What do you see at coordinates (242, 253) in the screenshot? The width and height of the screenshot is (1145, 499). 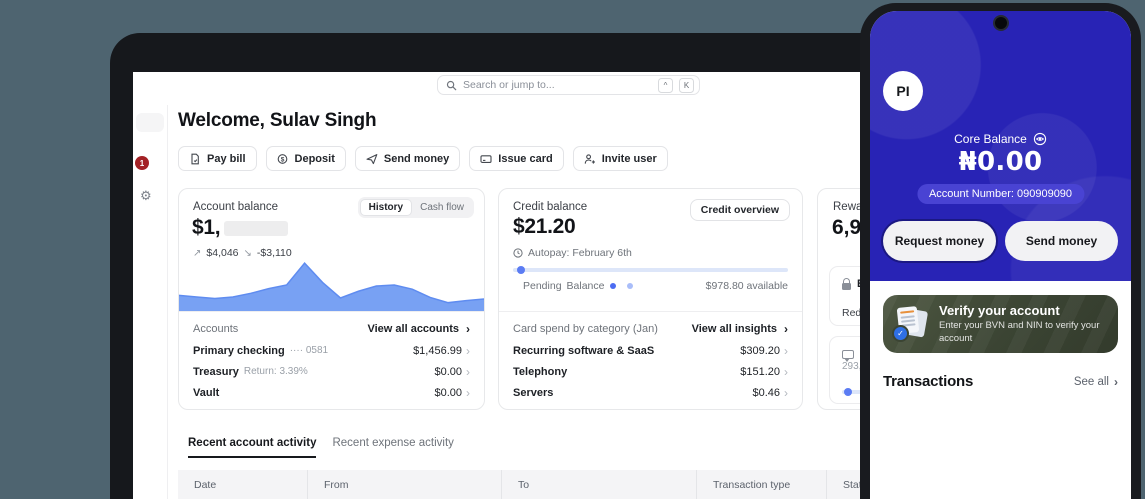 I see `balance-deltas: ↗ $4,046 ↘ -$3,110` at bounding box center [242, 253].